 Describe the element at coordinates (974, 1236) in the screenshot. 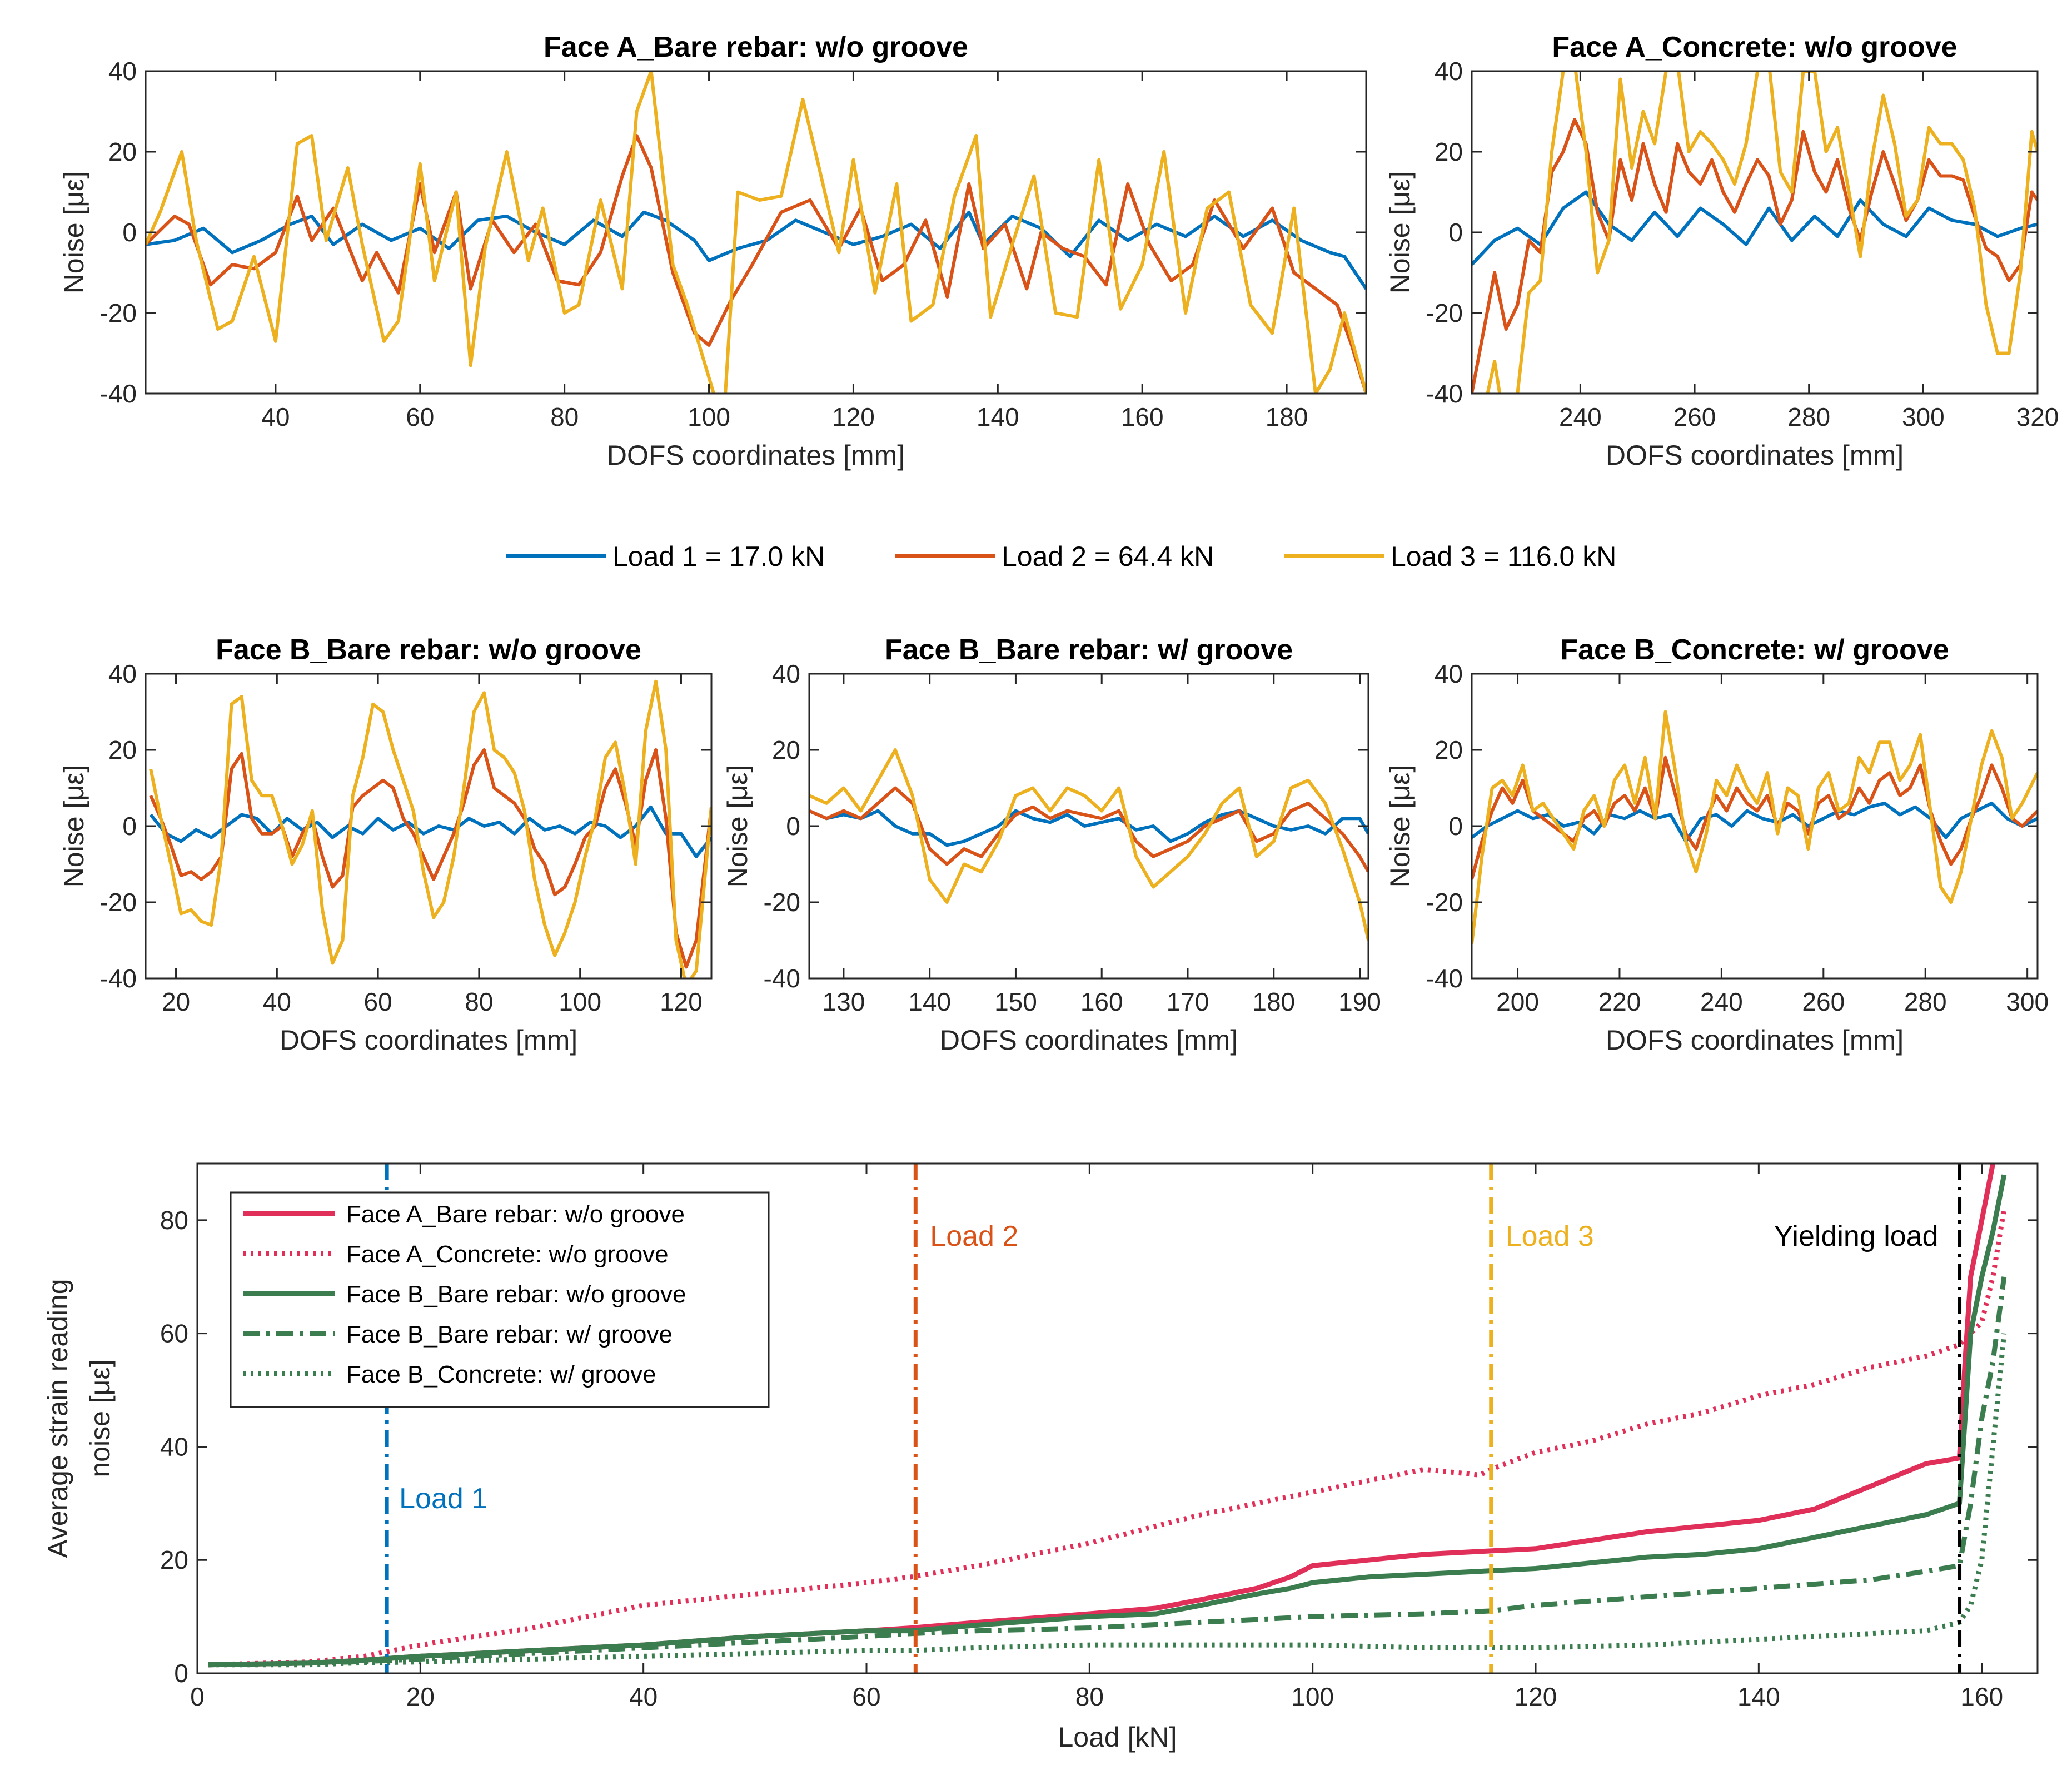

I see `vline-label-2: Load 2` at that location.